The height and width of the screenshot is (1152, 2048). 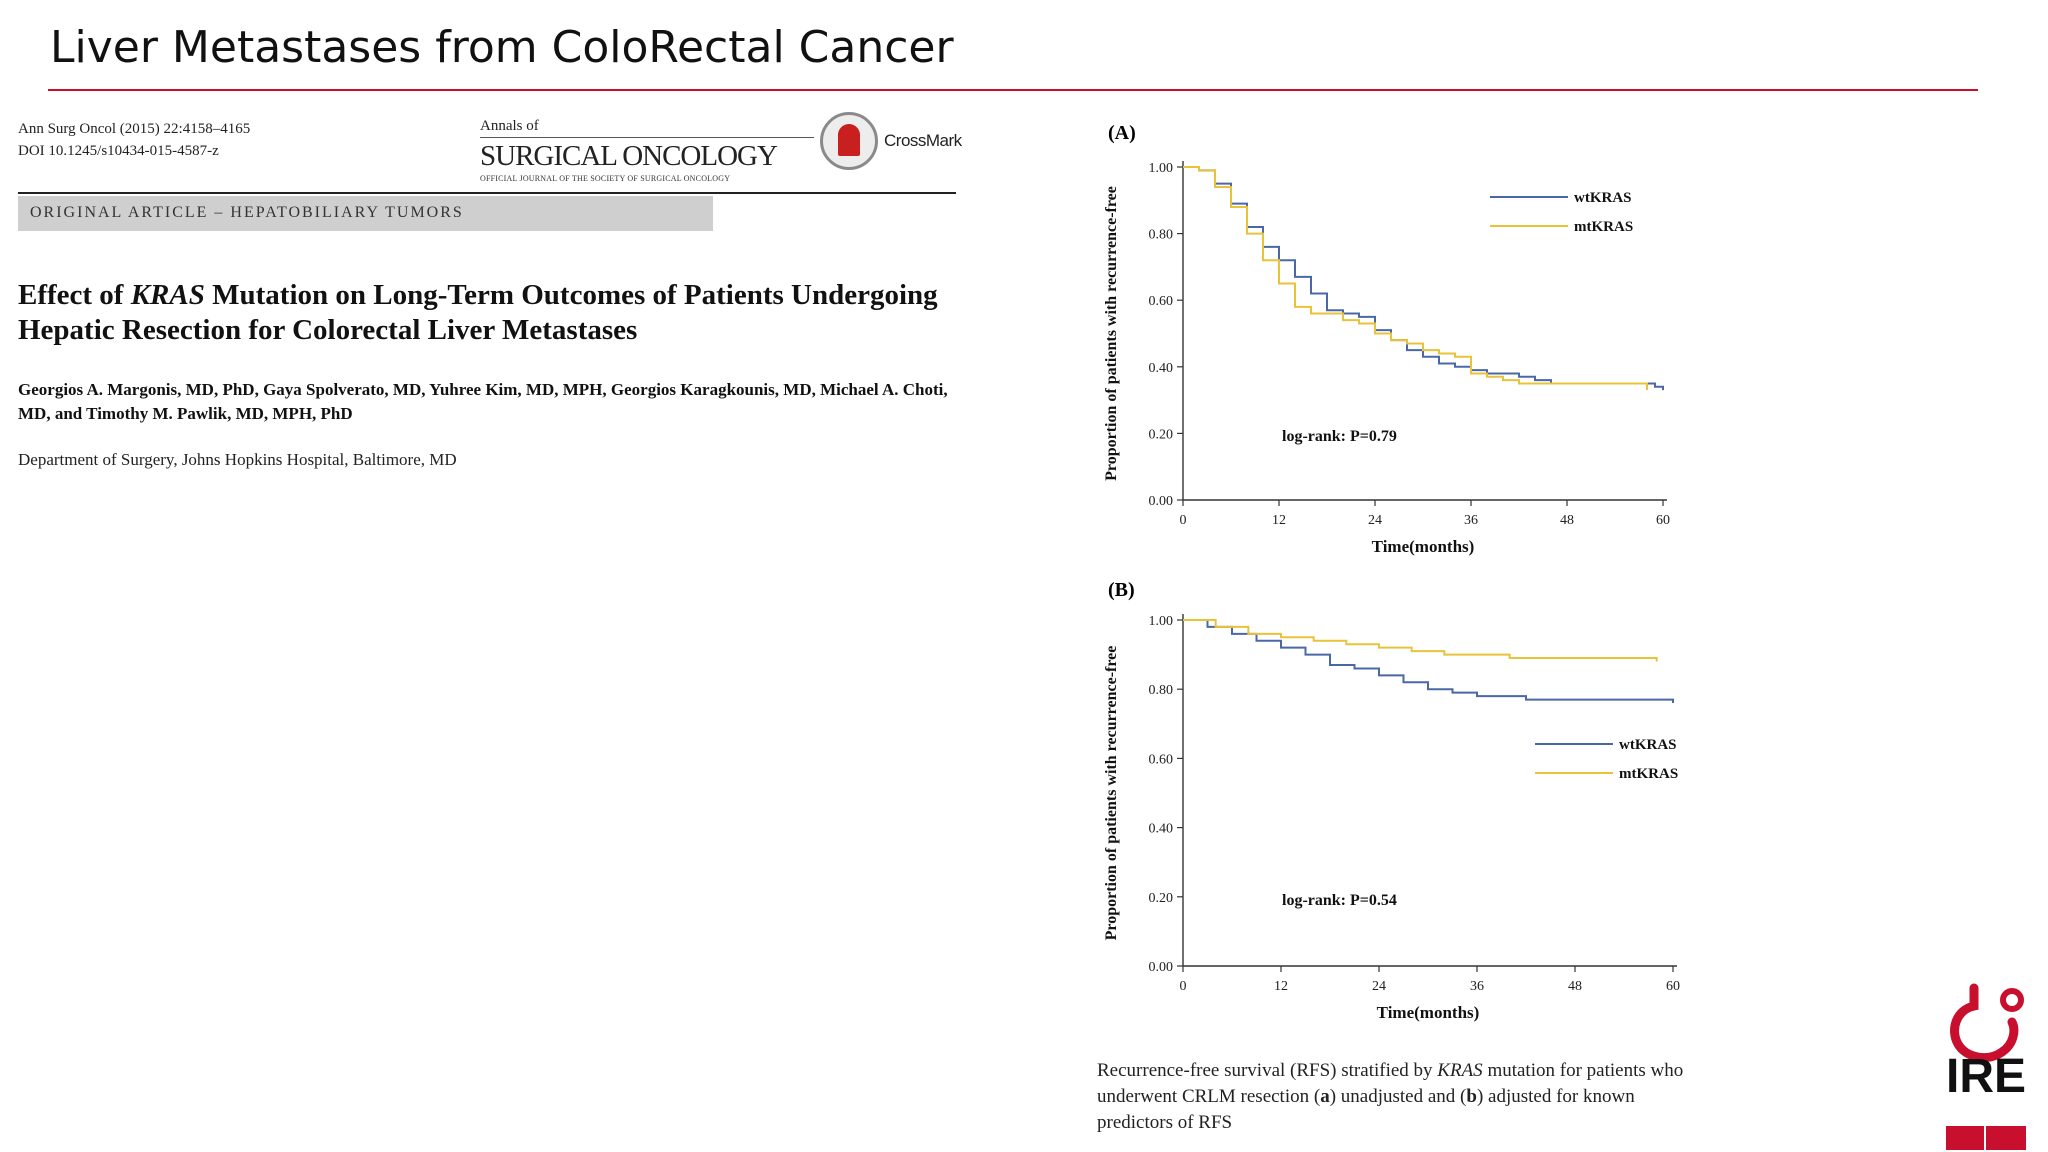 I want to click on journal-prefix: Annals of, so click(x=509, y=126).